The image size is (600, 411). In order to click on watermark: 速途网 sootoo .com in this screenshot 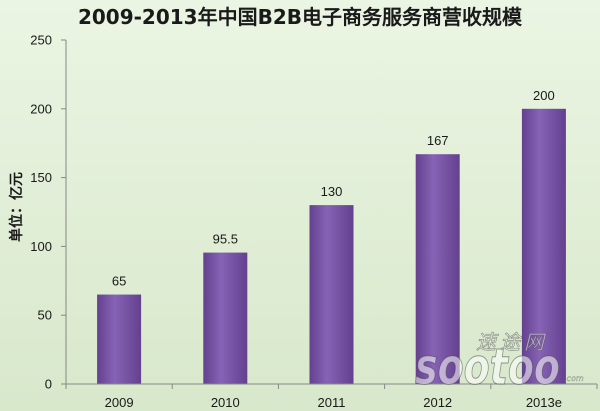, I will do `click(500, 363)`.